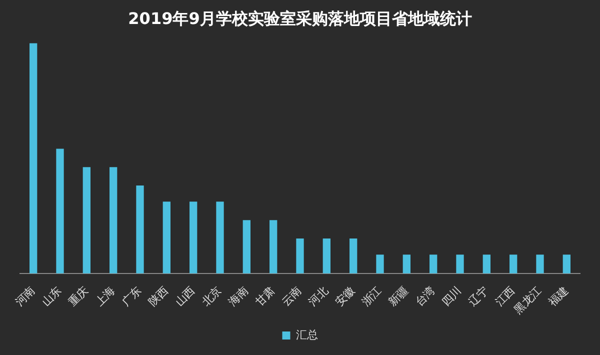 The image size is (600, 355). What do you see at coordinates (25, 296) in the screenshot?
I see `x-tick-label: 河南` at bounding box center [25, 296].